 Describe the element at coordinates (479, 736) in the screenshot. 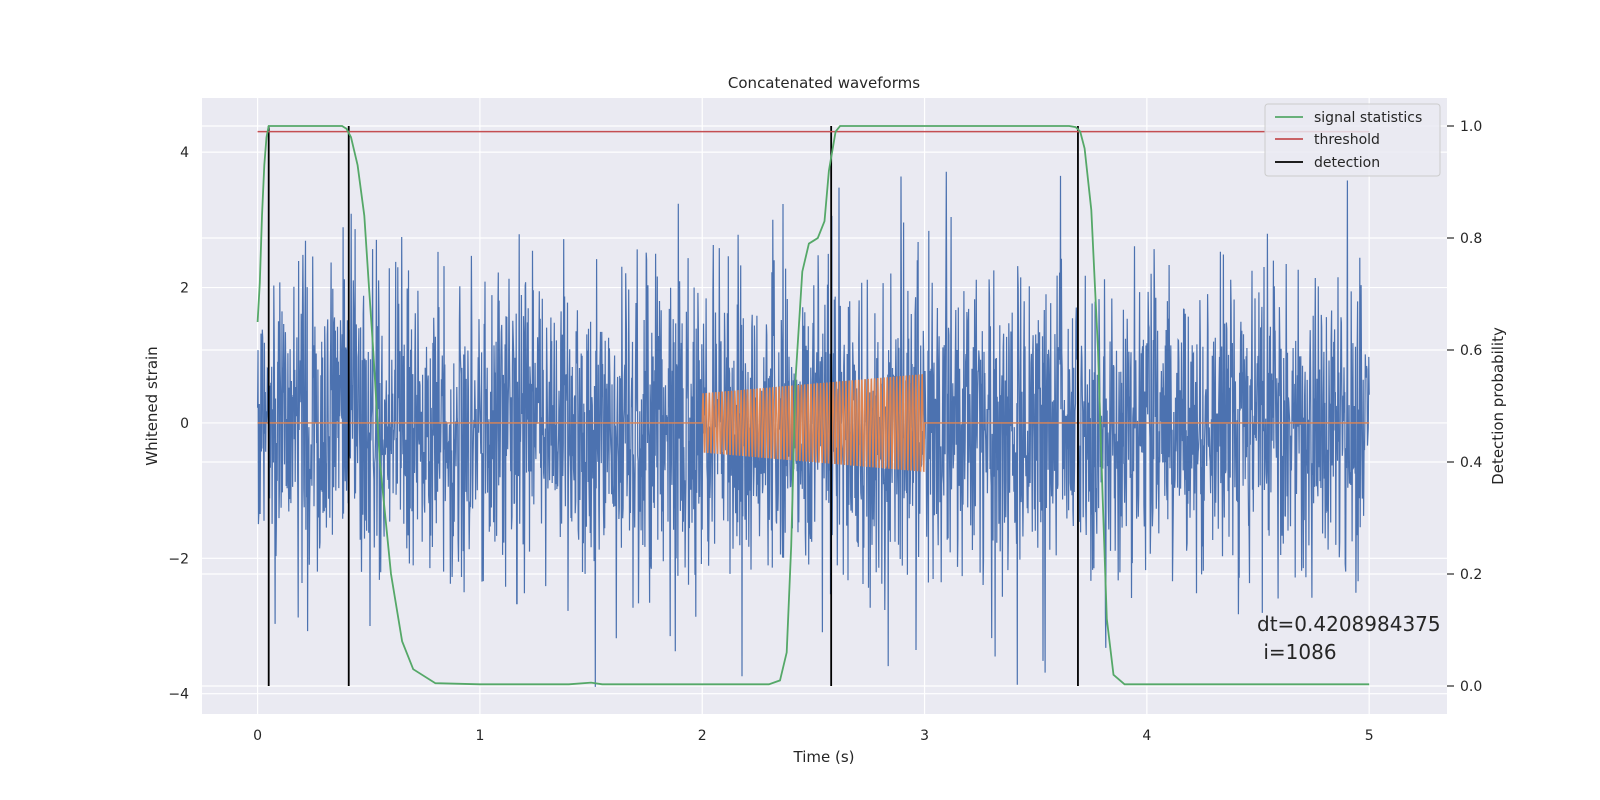

I see `x-tick-label: 1` at that location.